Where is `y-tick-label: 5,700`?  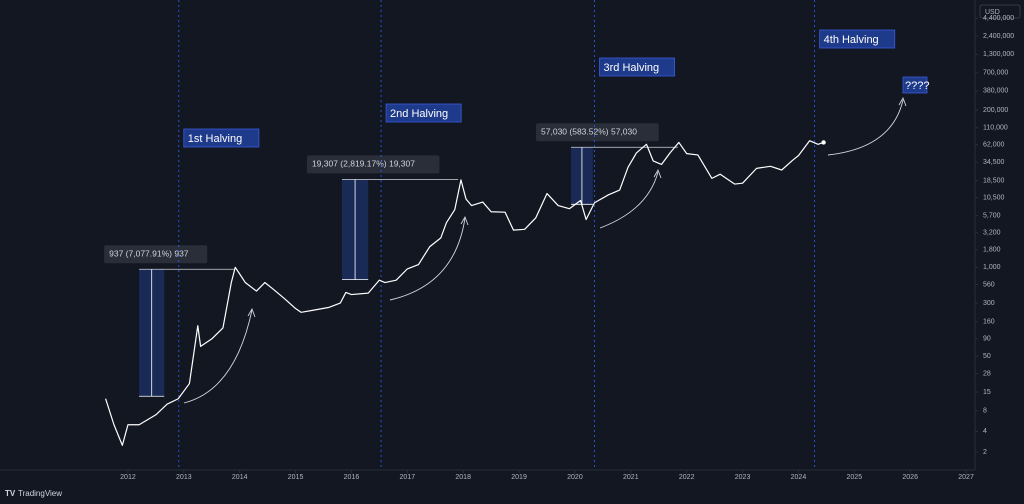
y-tick-label: 5,700 is located at coordinates (992, 215).